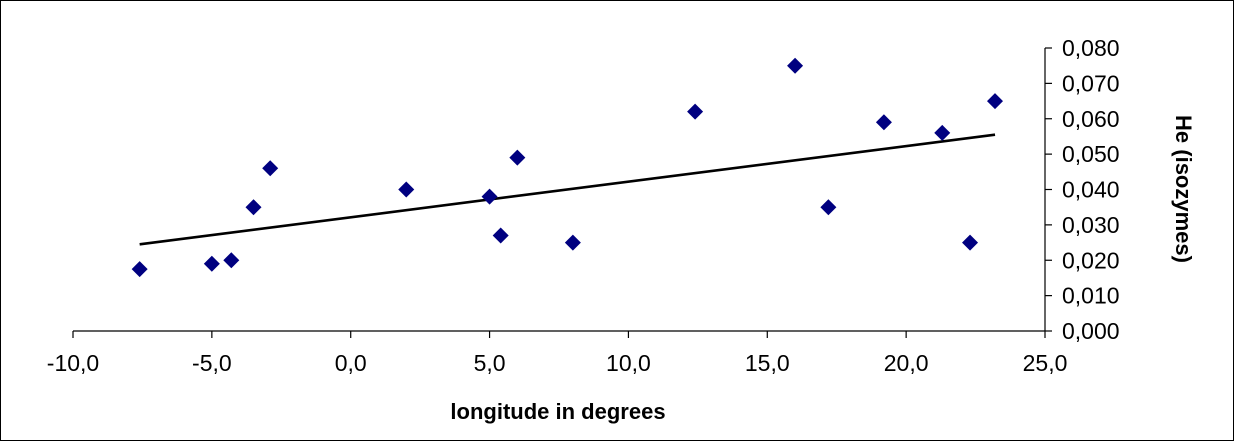 The height and width of the screenshot is (442, 1234). I want to click on x-tick-label: 0,0, so click(351, 363).